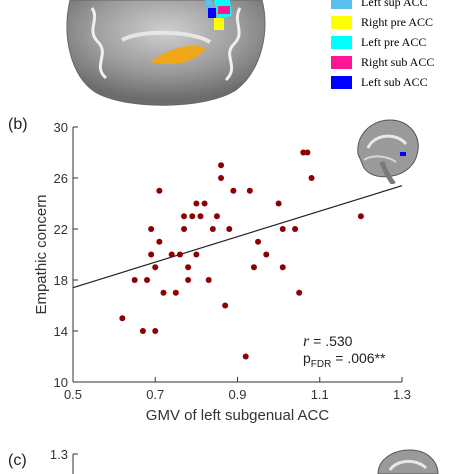  I want to click on panel-c-label: (c), so click(17, 460).